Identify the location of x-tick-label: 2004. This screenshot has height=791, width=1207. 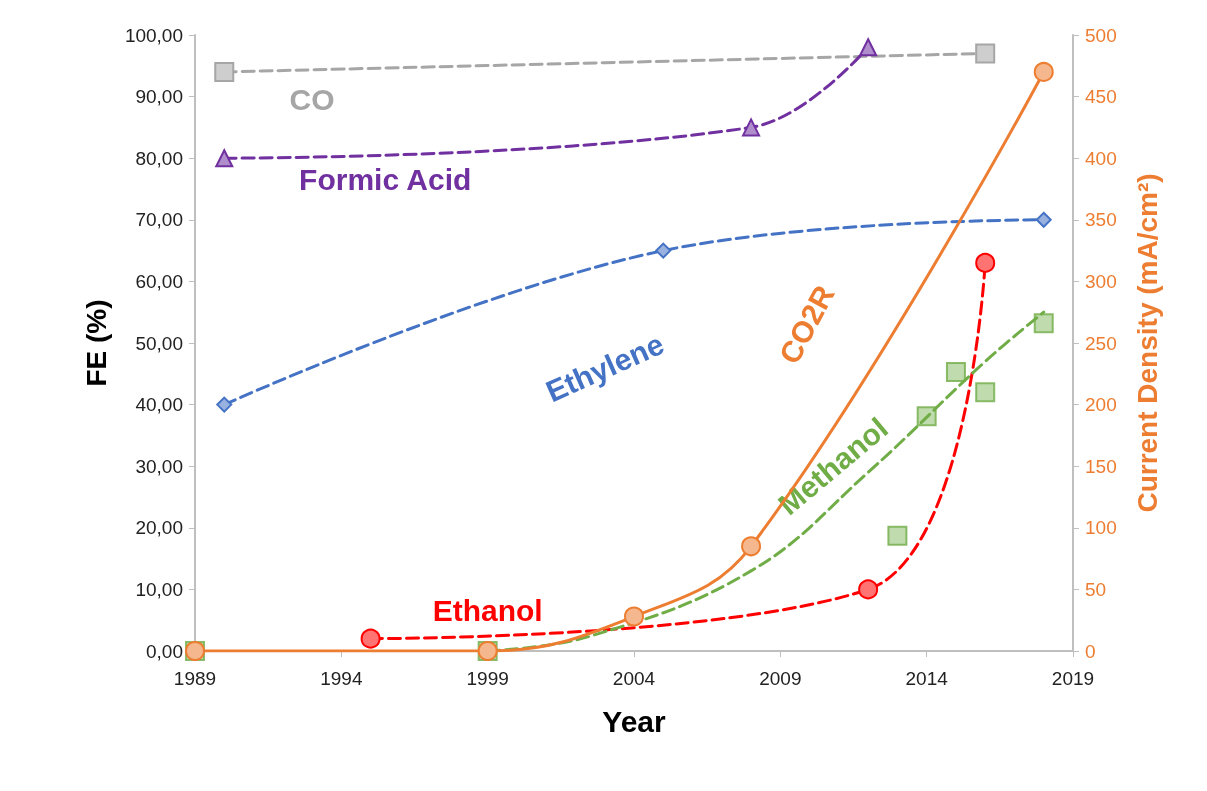
(634, 678).